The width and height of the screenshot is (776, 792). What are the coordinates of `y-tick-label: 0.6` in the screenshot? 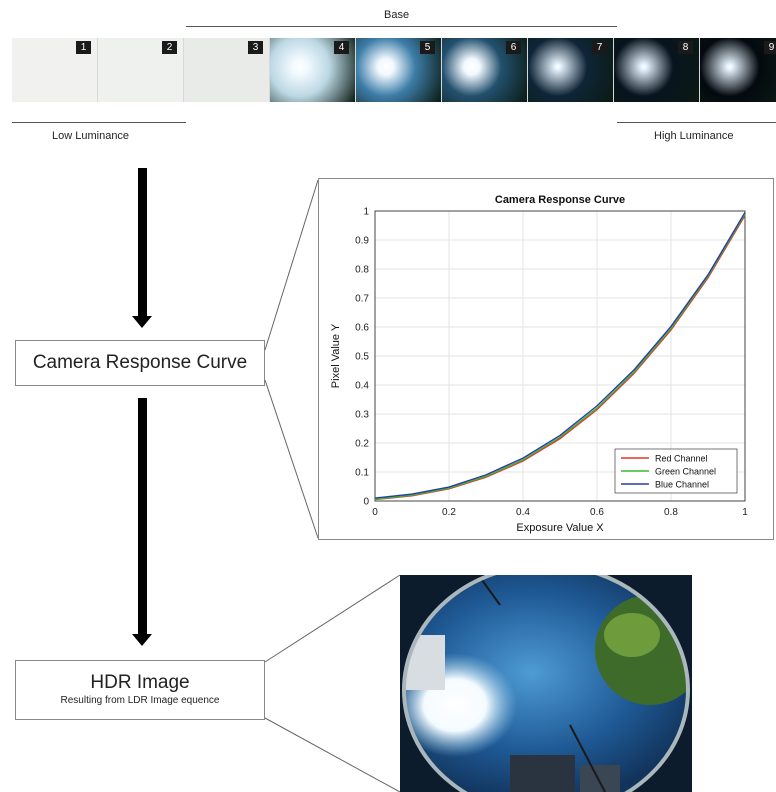 It's located at (362, 328).